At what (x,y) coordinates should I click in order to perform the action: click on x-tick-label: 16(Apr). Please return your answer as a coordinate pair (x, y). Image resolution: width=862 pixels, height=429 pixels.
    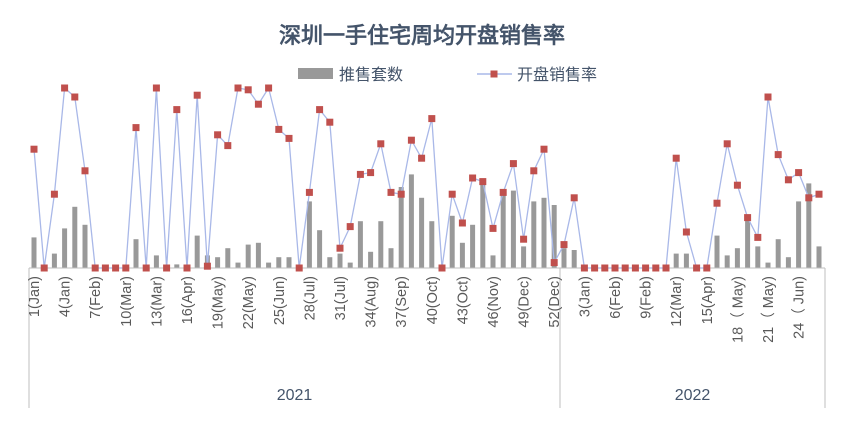
    Looking at the image, I should click on (188, 300).